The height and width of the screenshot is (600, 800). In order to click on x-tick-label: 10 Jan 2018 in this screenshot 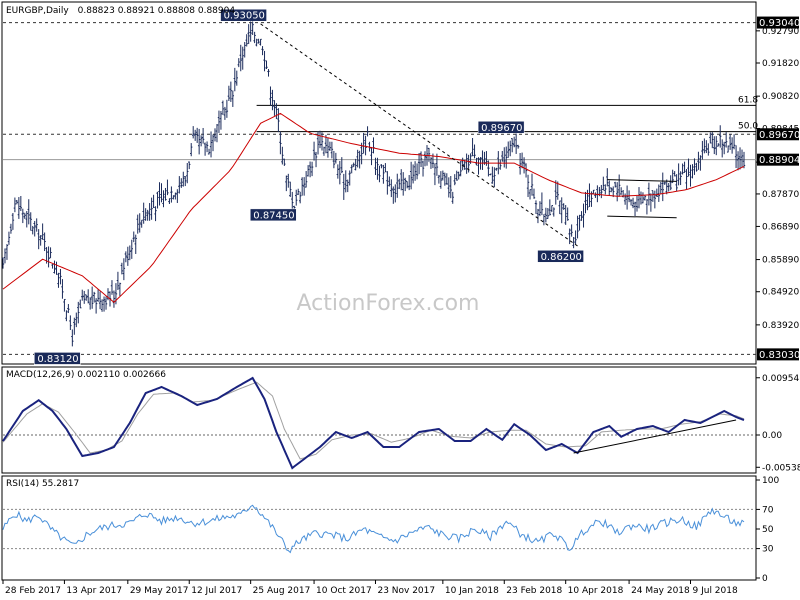, I will do `click(472, 591)`.